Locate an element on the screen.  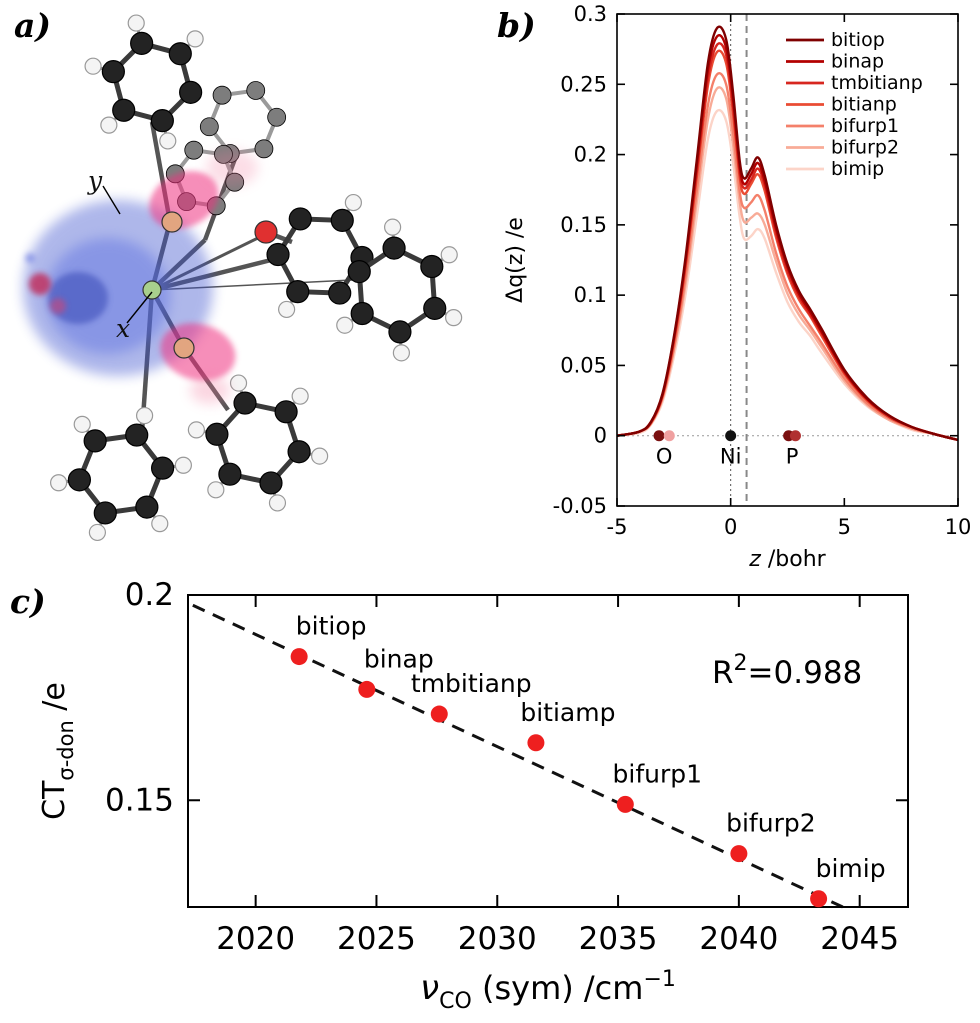
point-label: binap is located at coordinates (399, 658).